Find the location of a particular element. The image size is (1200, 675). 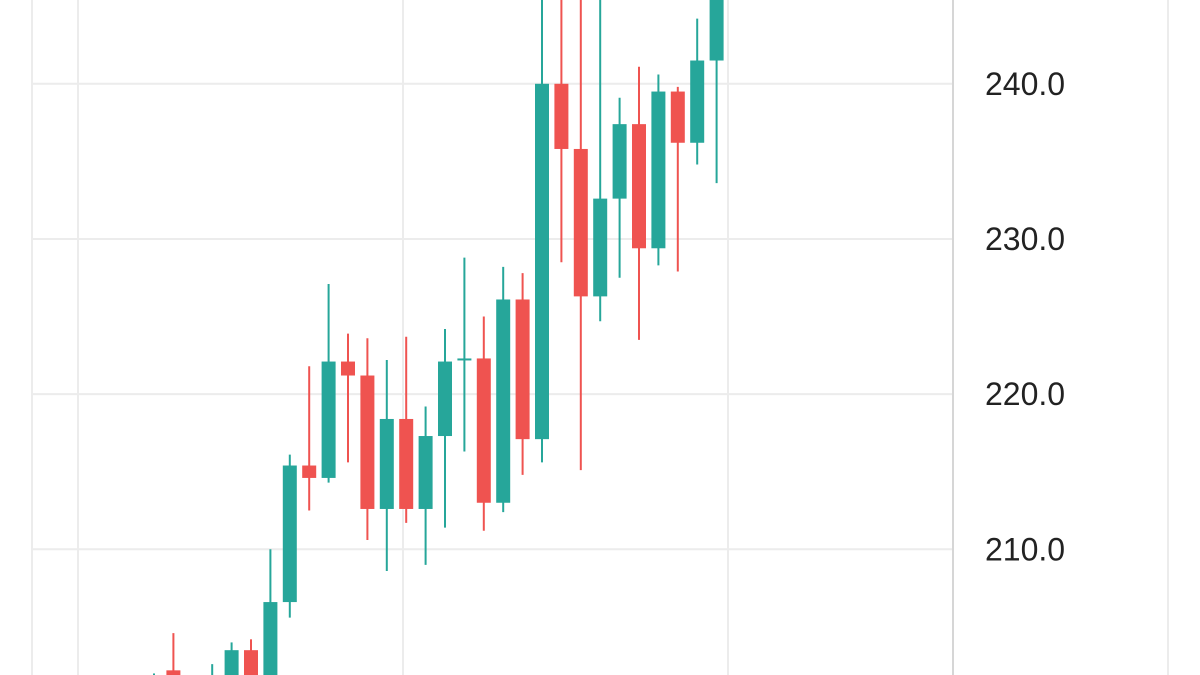

y-tick-label: 210.0 is located at coordinates (1025, 549).